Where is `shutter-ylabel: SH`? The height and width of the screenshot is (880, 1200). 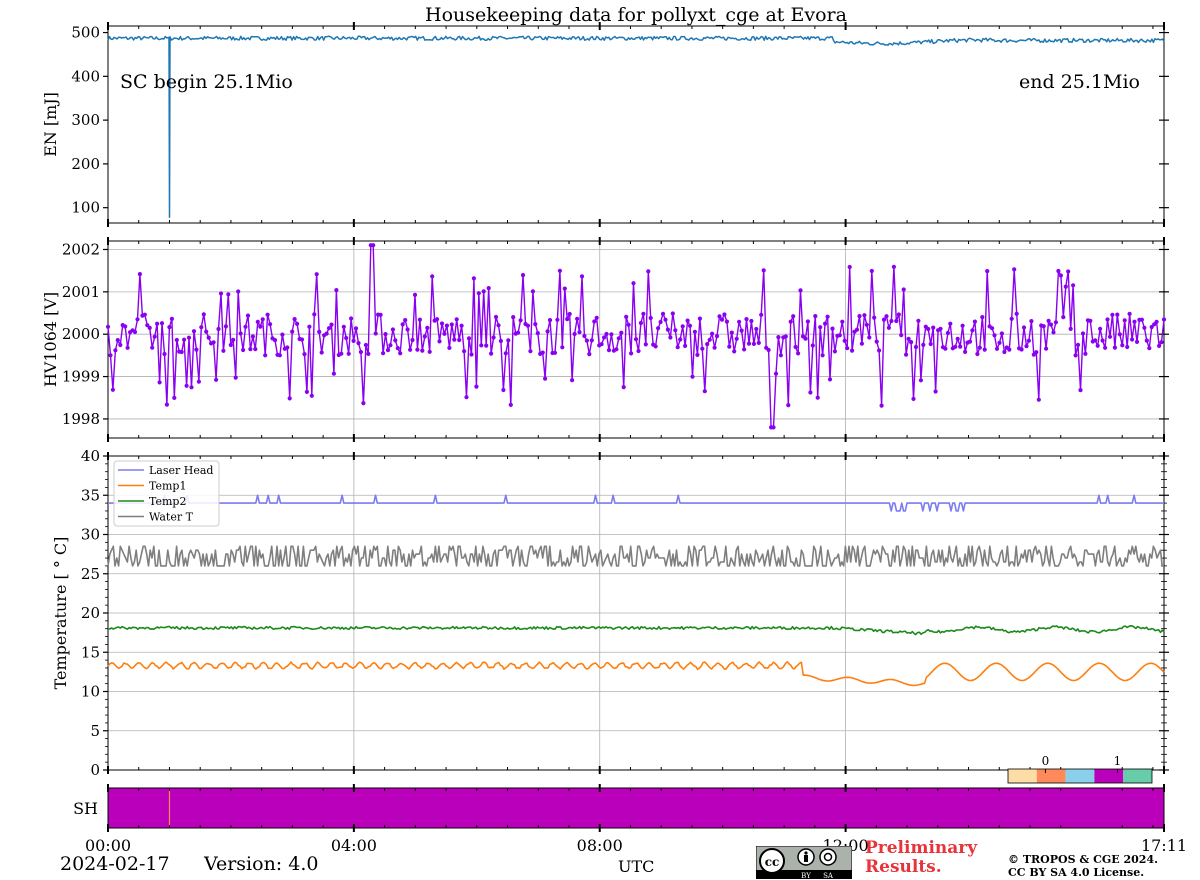
shutter-ylabel: SH is located at coordinates (85, 808).